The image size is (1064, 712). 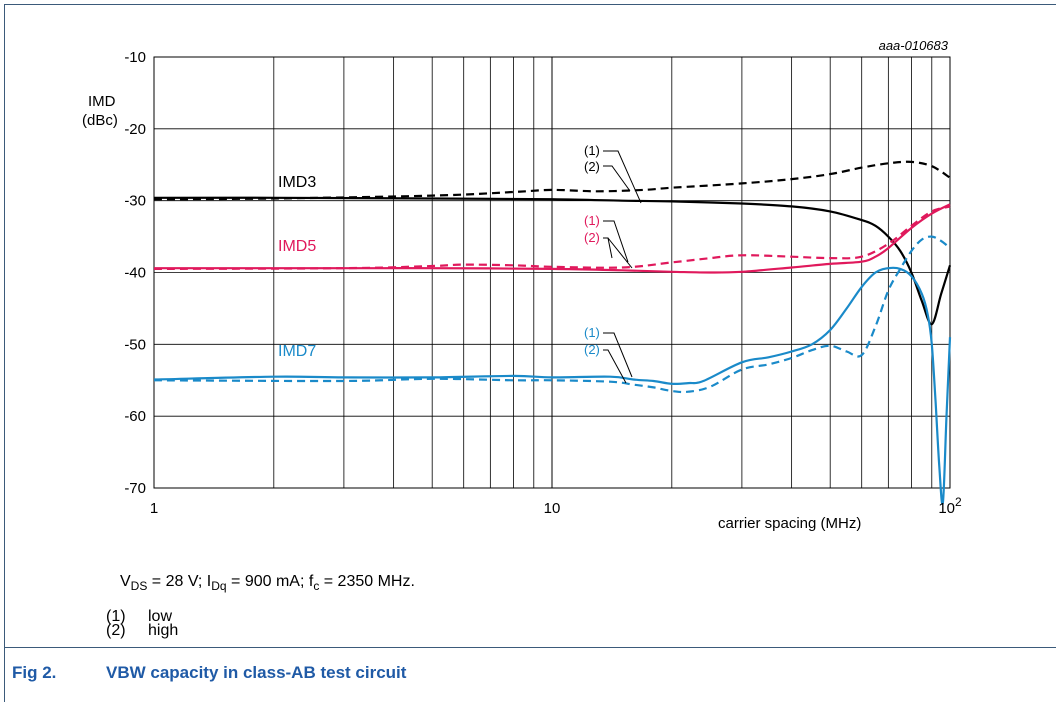 What do you see at coordinates (622, 177) in the screenshot?
I see `leader-imd3` at bounding box center [622, 177].